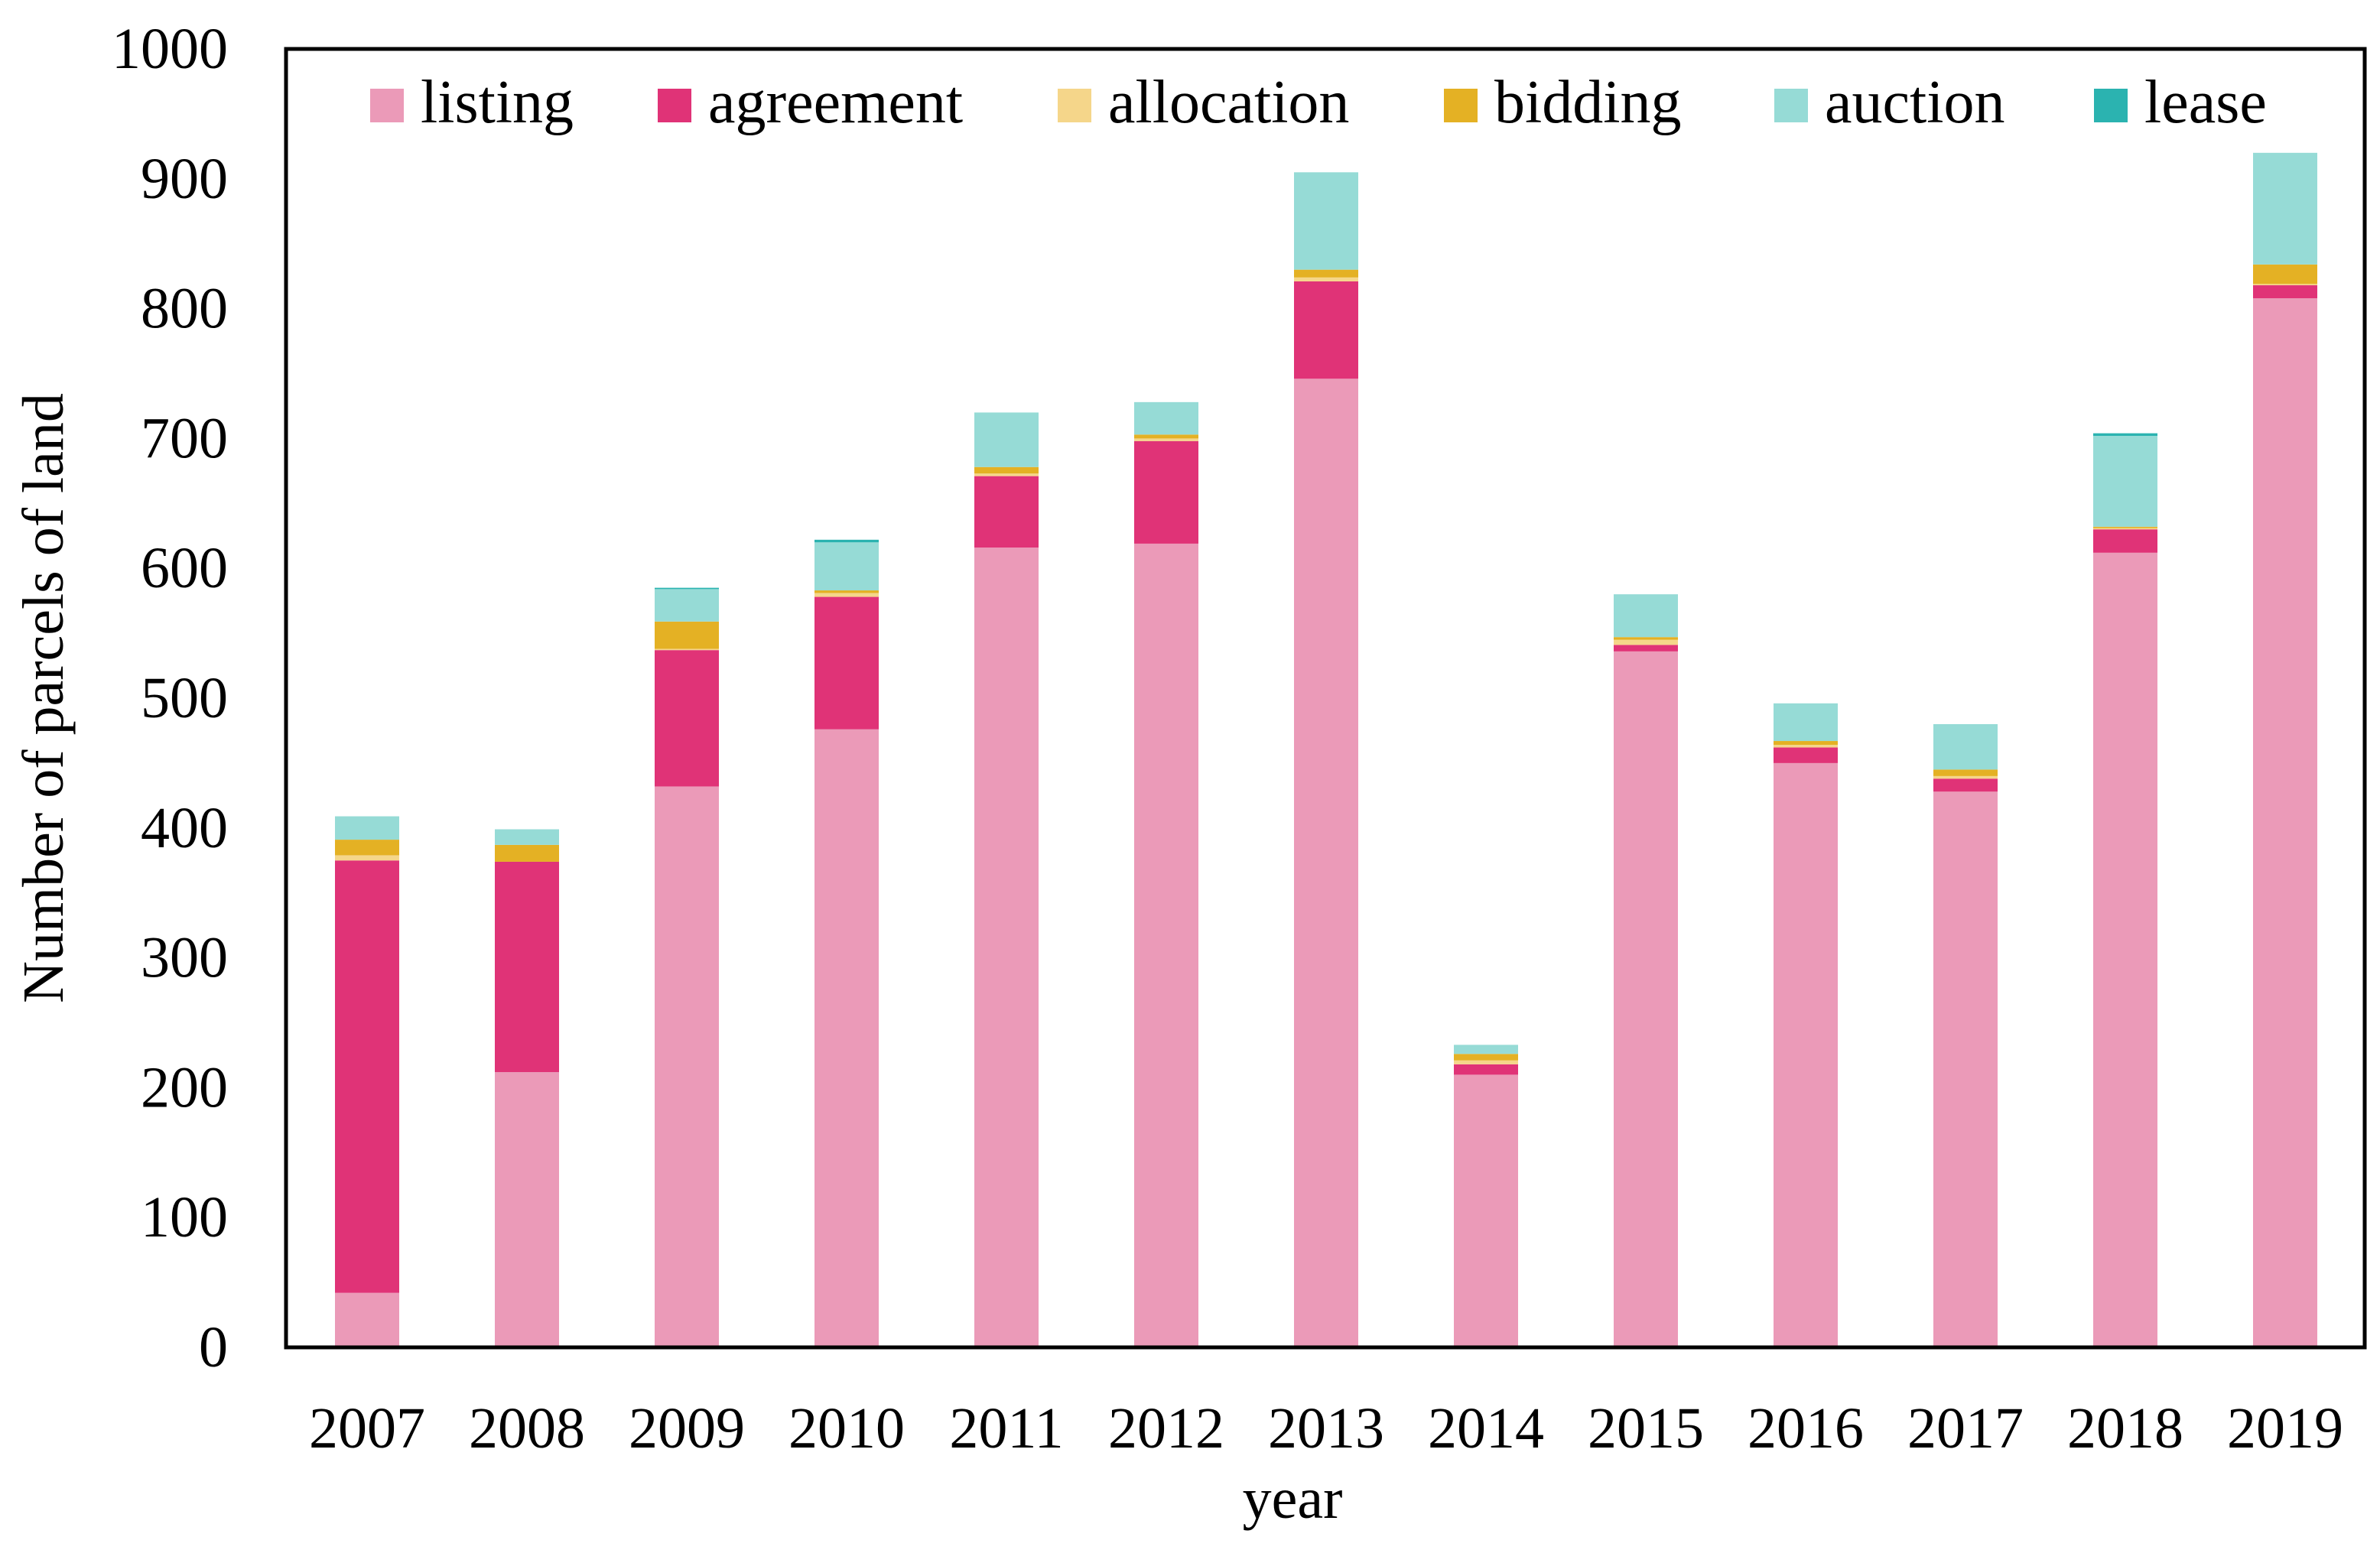  Describe the element at coordinates (1326, 221) in the screenshot. I see `bar-auction-2013` at that location.